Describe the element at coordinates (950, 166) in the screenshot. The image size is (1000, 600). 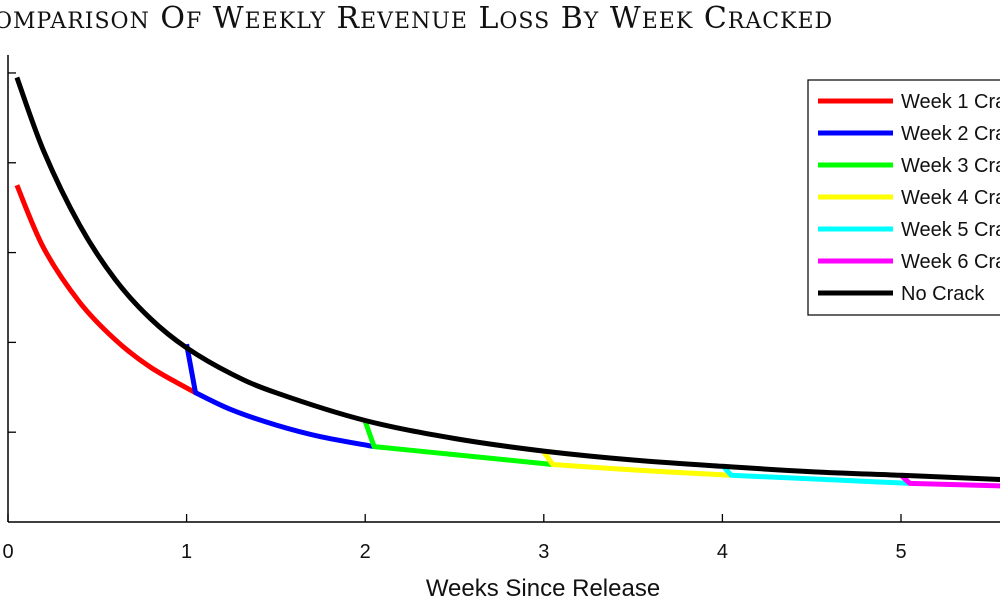
I see `legend-label-2: Week 3 Cracked` at that location.